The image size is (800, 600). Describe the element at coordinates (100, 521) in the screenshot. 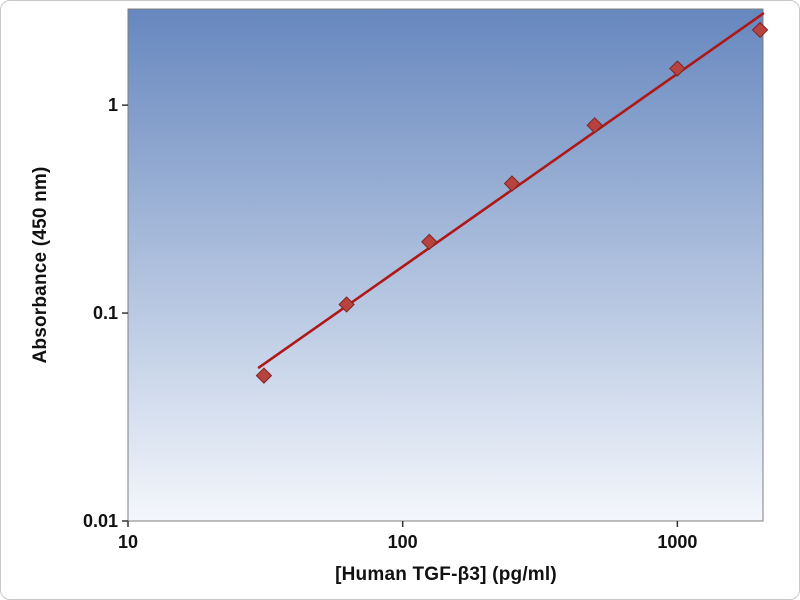

I see `y-tick-label: 0.01` at that location.